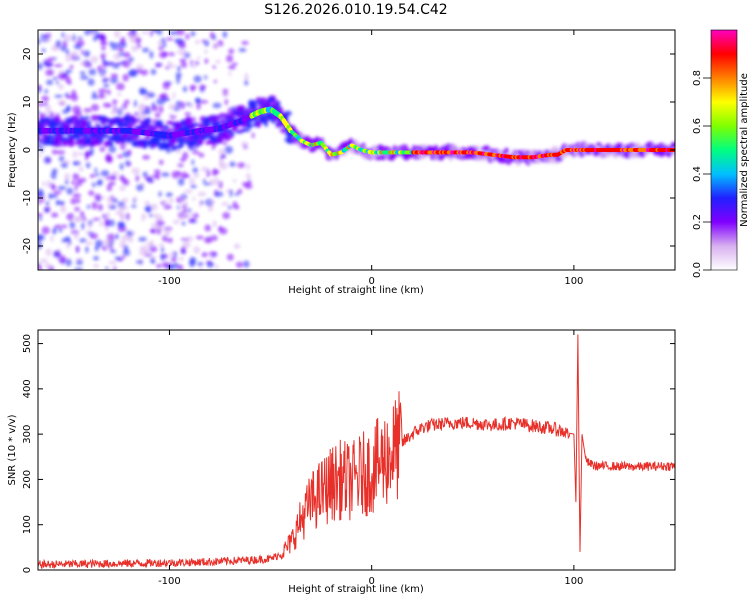 Image resolution: width=750 pixels, height=600 pixels. Describe the element at coordinates (697, 270) in the screenshot. I see `colorbar-tick-label: 0.0` at that location.